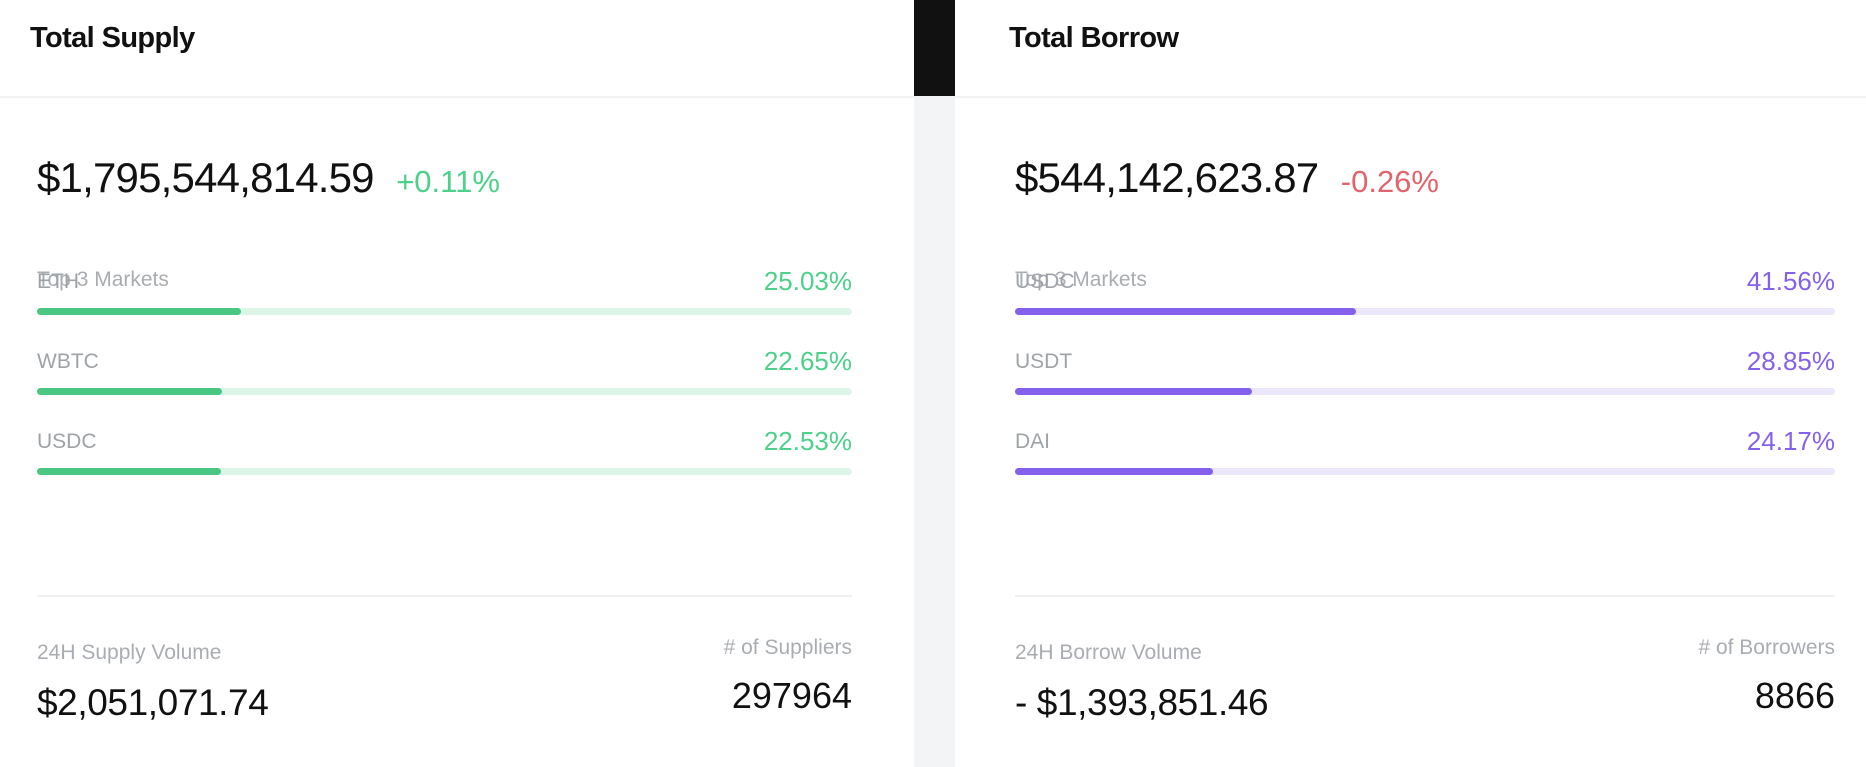 This screenshot has width=1866, height=767. I want to click on market-percent: 24.17%, so click(1790, 441).